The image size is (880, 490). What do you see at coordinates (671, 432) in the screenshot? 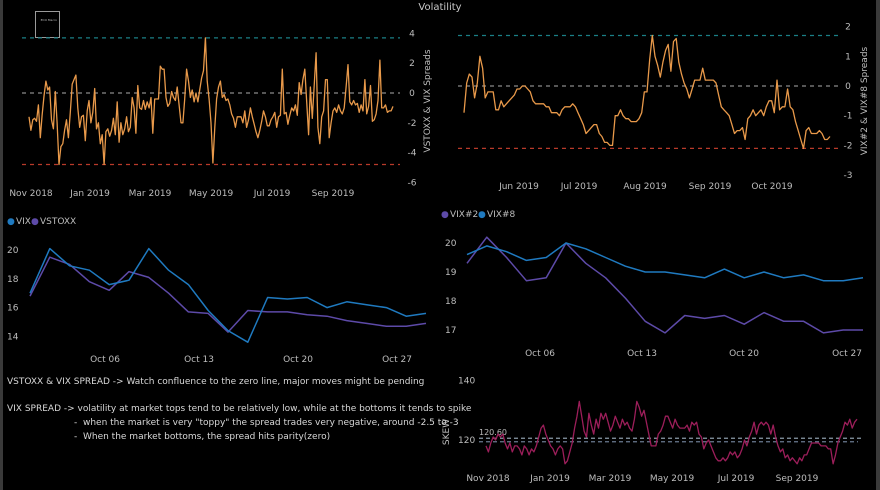
I see `skew-series-line` at bounding box center [671, 432].